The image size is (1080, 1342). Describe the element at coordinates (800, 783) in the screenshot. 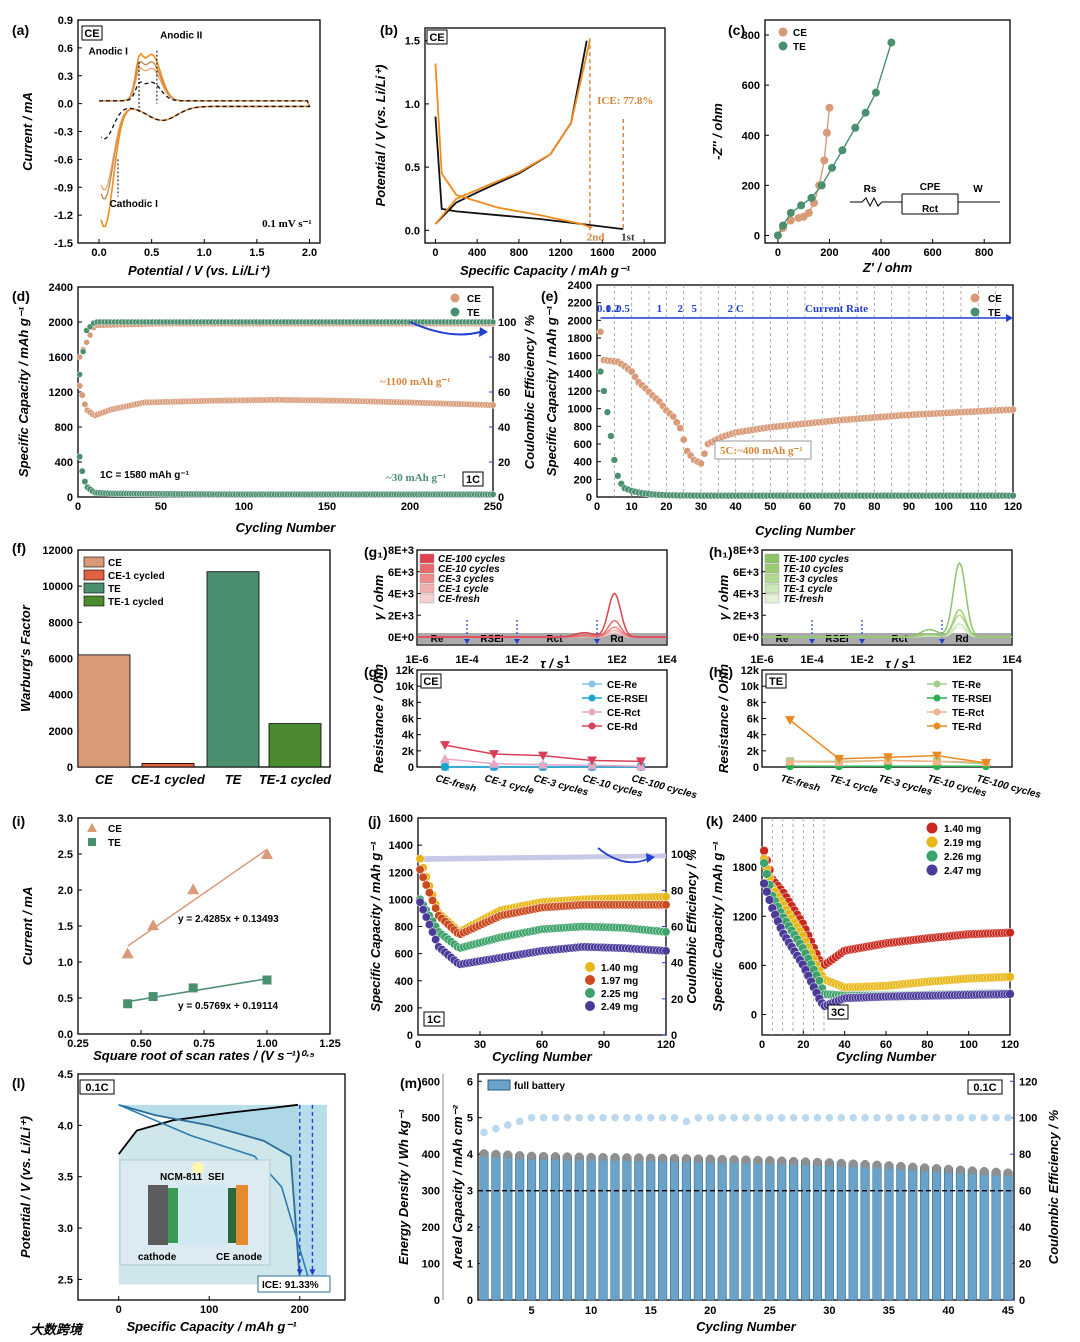

I see `res-xcat: TE-fresh` at that location.